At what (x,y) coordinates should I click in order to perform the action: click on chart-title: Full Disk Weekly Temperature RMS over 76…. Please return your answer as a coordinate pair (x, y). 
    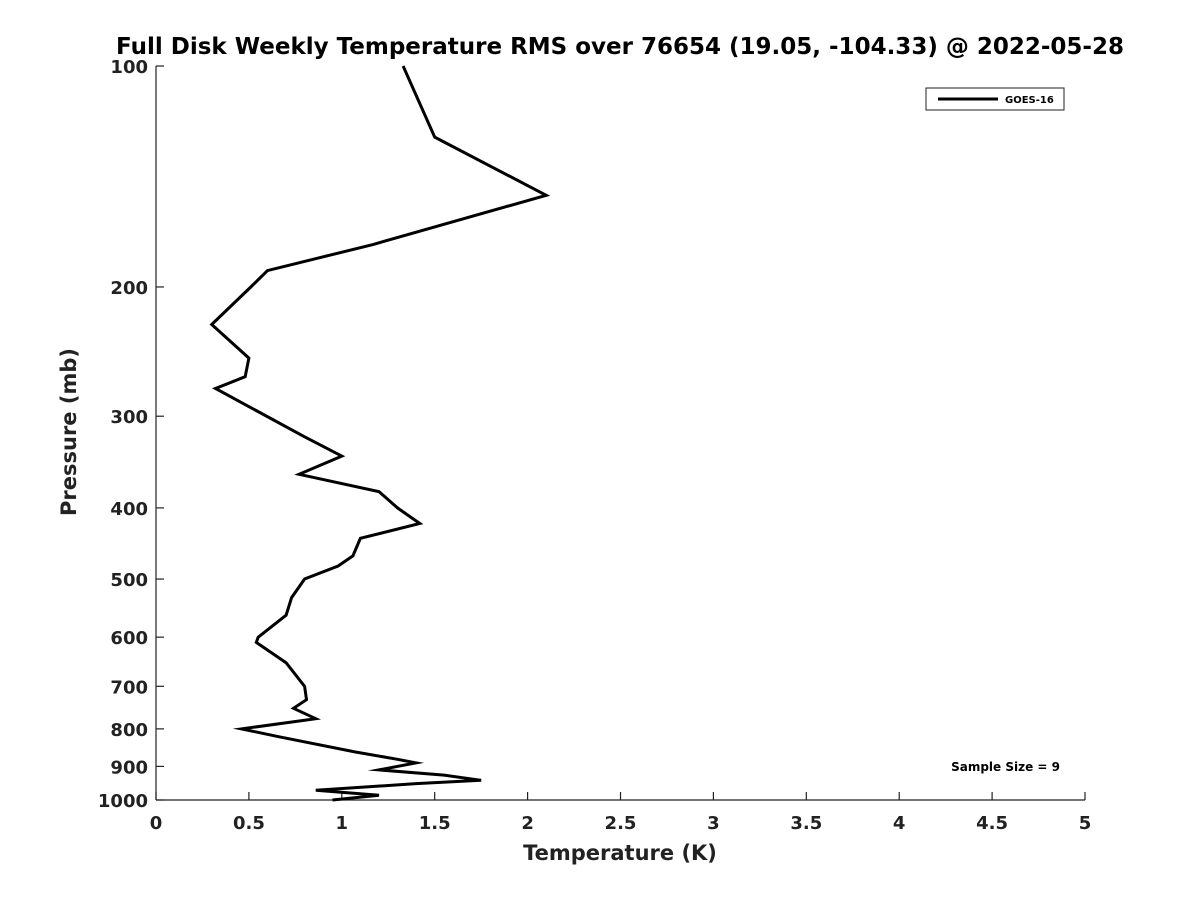
    Looking at the image, I should click on (620, 47).